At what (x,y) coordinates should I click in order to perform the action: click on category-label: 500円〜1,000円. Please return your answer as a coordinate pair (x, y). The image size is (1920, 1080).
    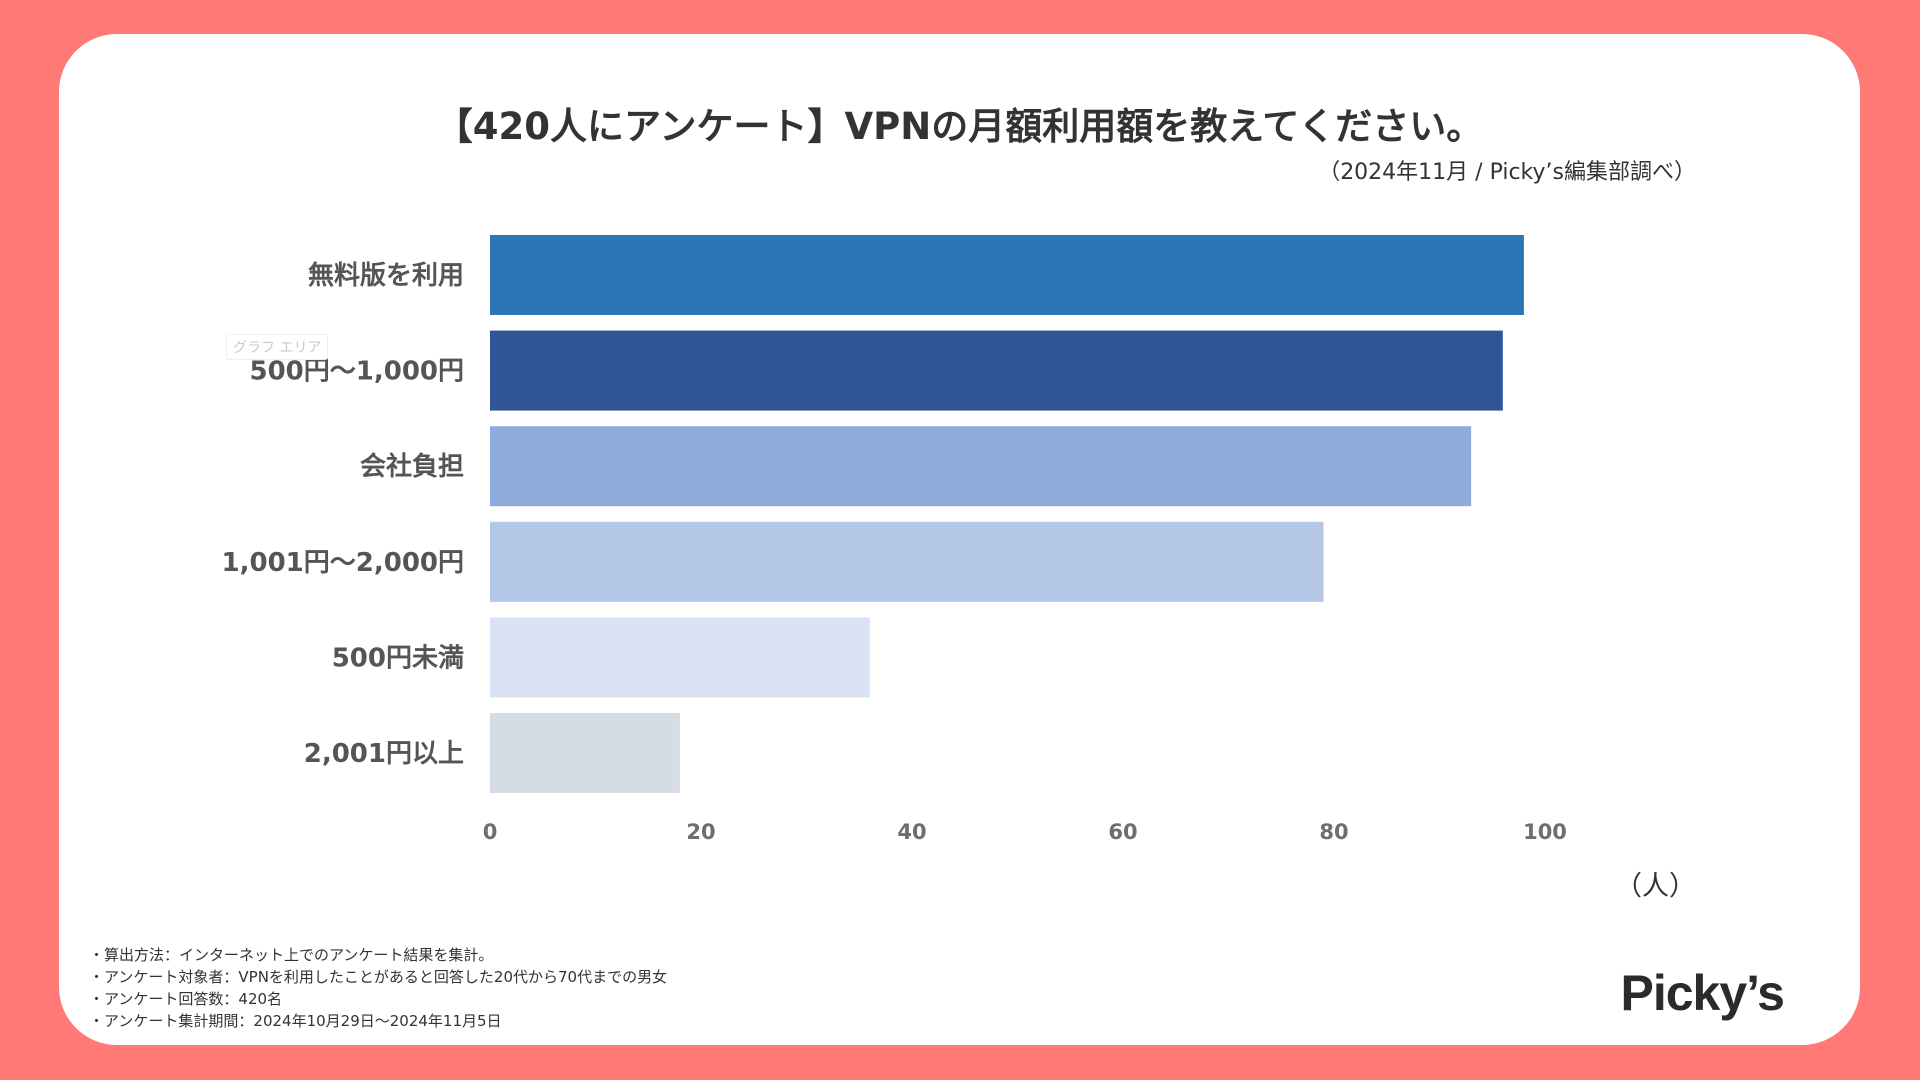
    Looking at the image, I should click on (356, 372).